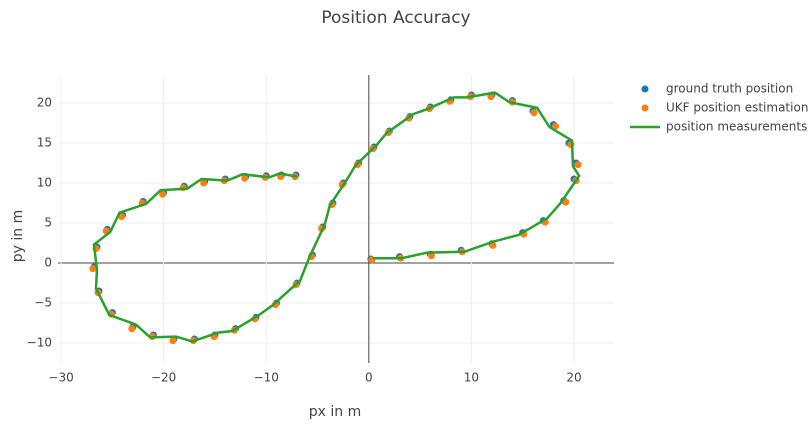  What do you see at coordinates (44, 143) in the screenshot?
I see `y-tick-label: 15` at bounding box center [44, 143].